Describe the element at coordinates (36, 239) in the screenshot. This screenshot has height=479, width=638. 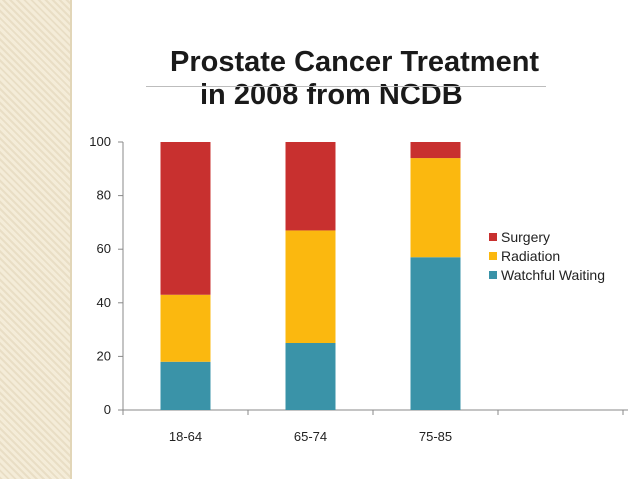
I see `decorative-side-band` at that location.